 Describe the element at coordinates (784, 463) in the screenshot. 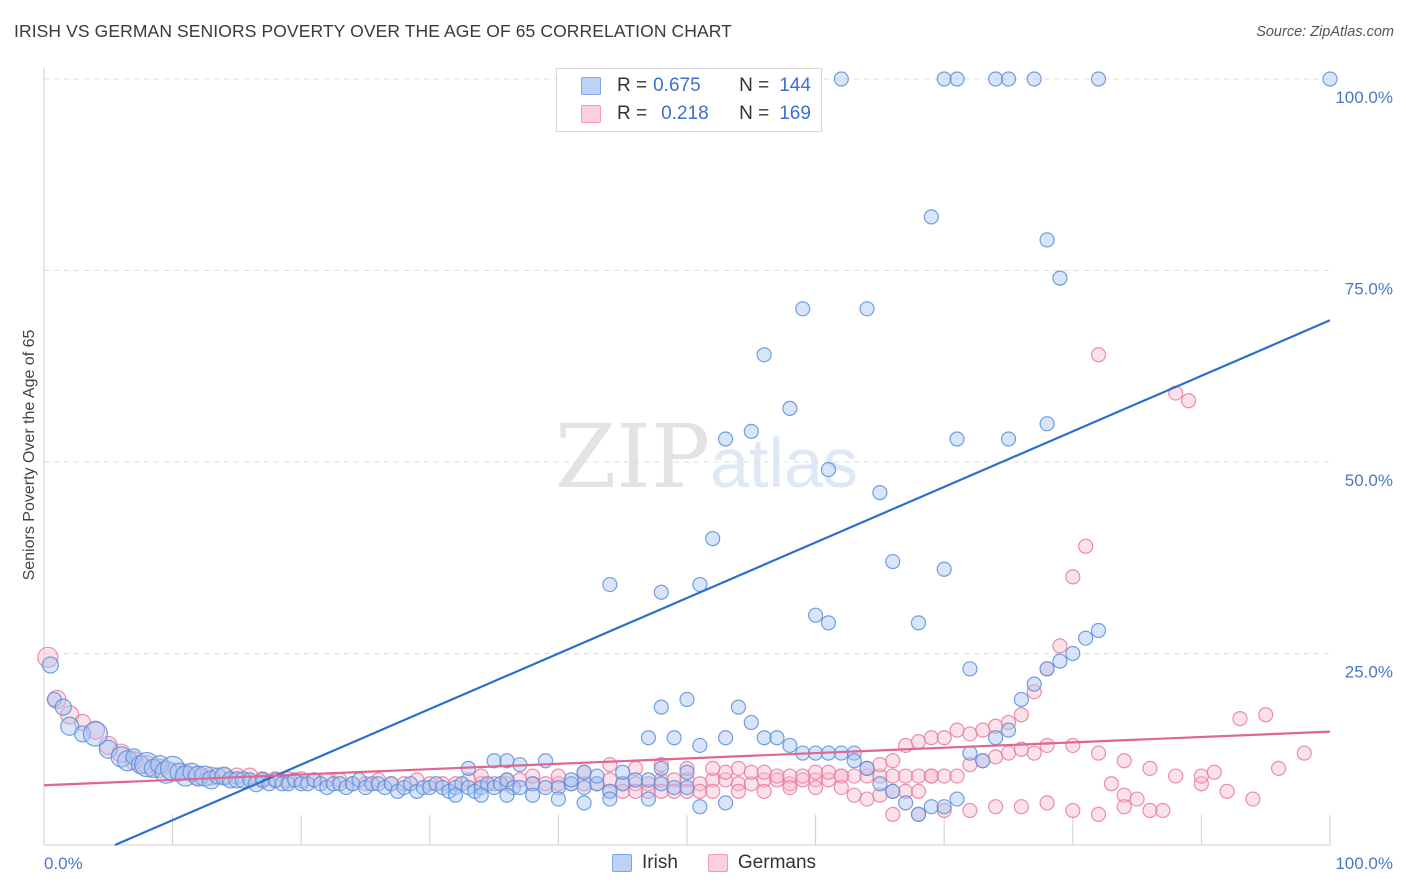

I see `watermark-atlas: atlas` at that location.